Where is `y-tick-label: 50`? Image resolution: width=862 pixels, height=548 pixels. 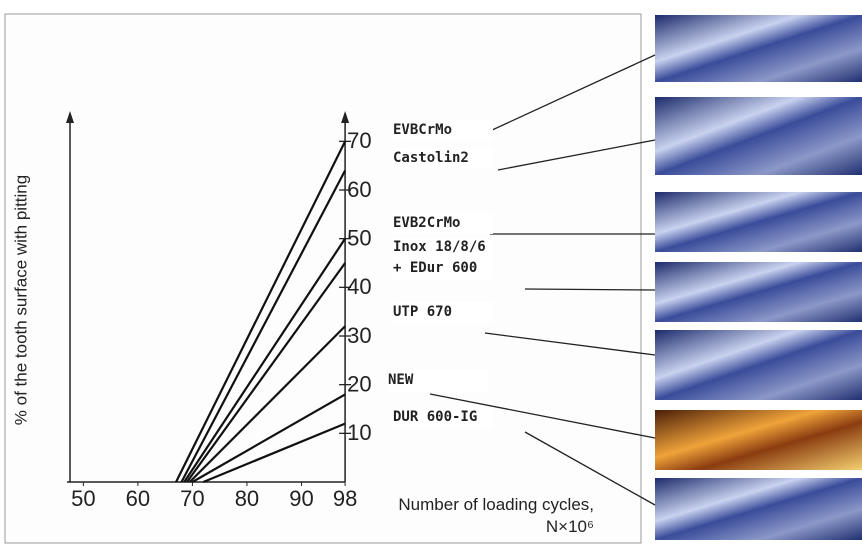 y-tick-label: 50 is located at coordinates (359, 237).